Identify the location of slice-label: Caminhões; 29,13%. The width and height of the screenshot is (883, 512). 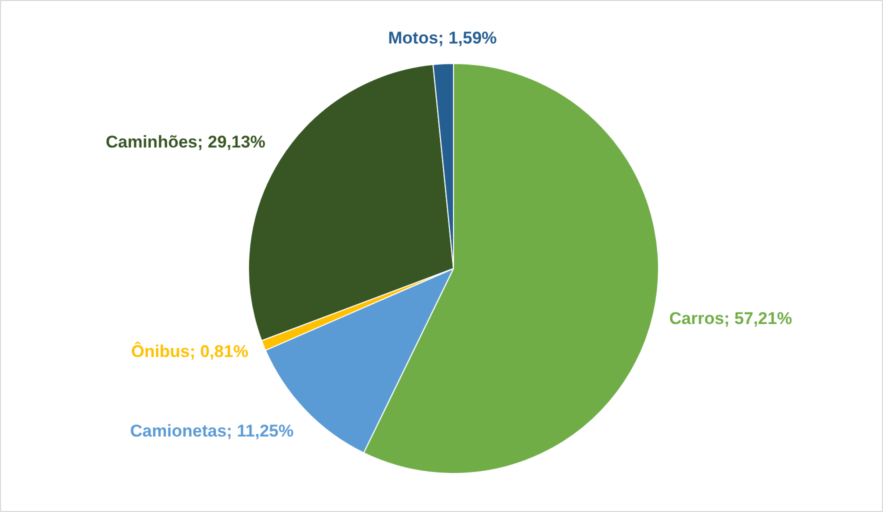
(186, 142).